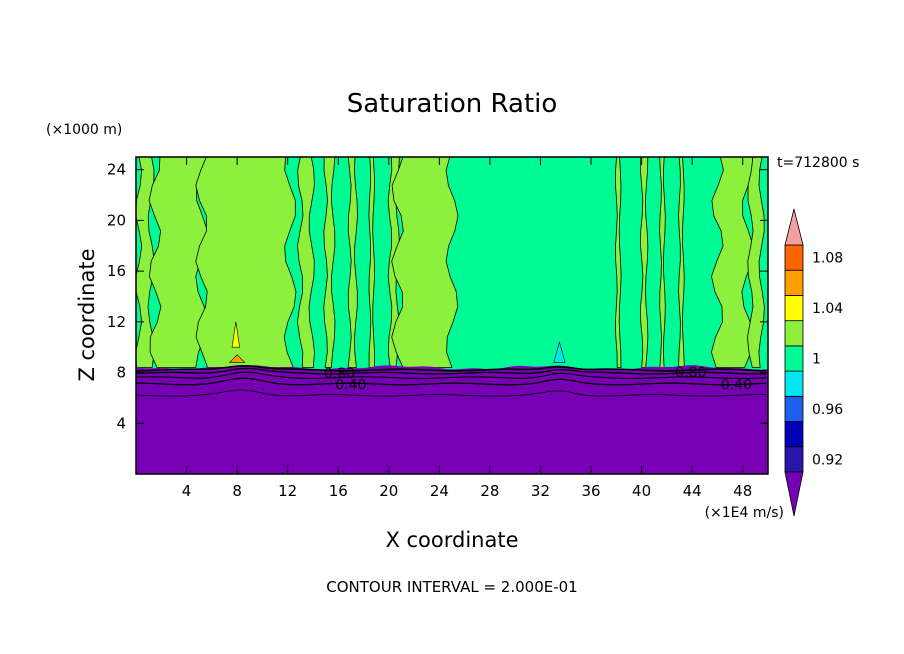  Describe the element at coordinates (452, 419) in the screenshot. I see `subsaturated-layer` at that location.